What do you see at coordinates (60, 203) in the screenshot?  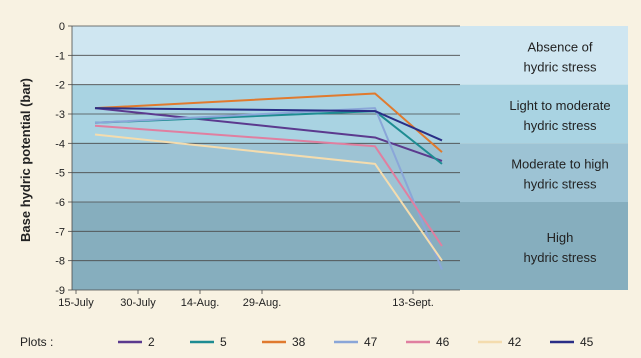 I see `y-tick-label: -6` at bounding box center [60, 203].